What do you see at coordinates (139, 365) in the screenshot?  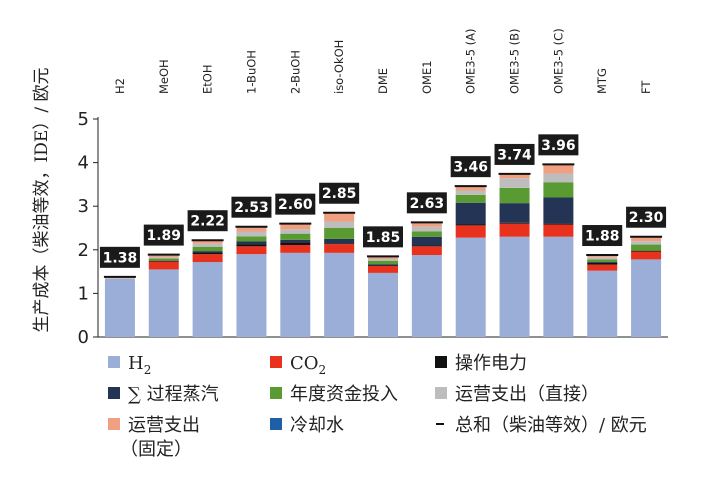 I see `legend-label: H2` at bounding box center [139, 365].